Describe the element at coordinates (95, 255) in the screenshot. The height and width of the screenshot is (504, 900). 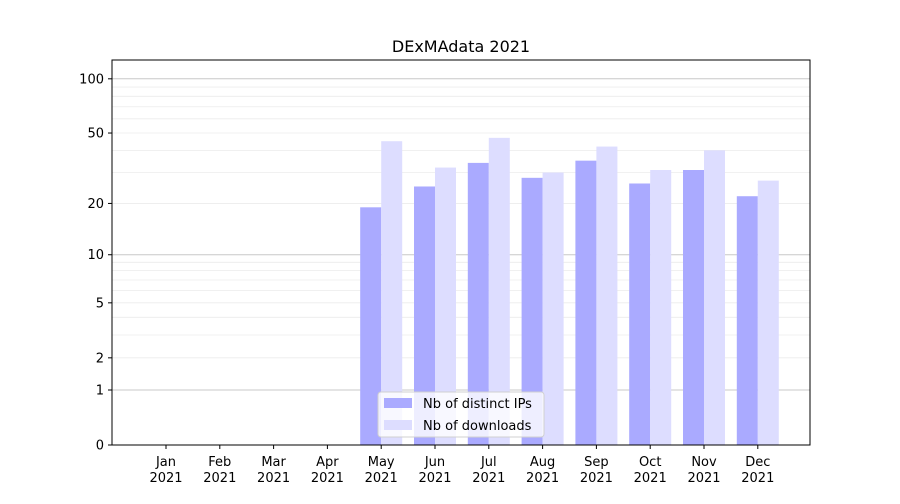
I see `y-tick-label: 10` at that location.